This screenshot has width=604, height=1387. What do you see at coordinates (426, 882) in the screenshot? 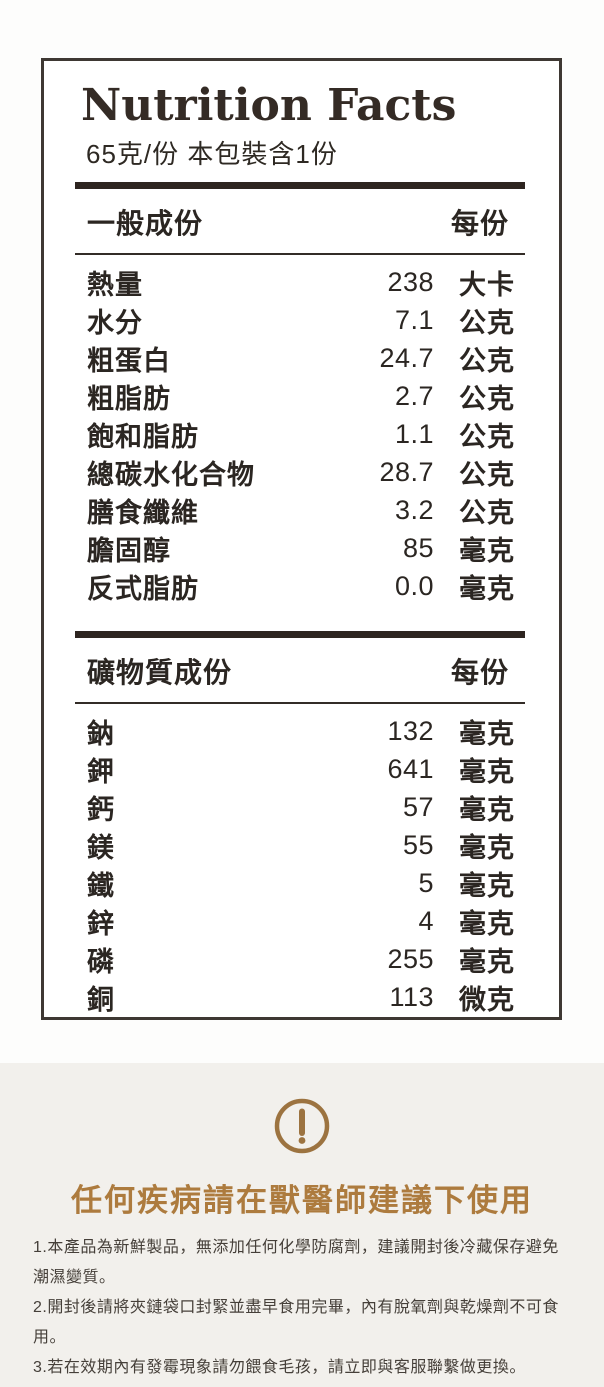
I see `nutrient-value: 5` at bounding box center [426, 882].